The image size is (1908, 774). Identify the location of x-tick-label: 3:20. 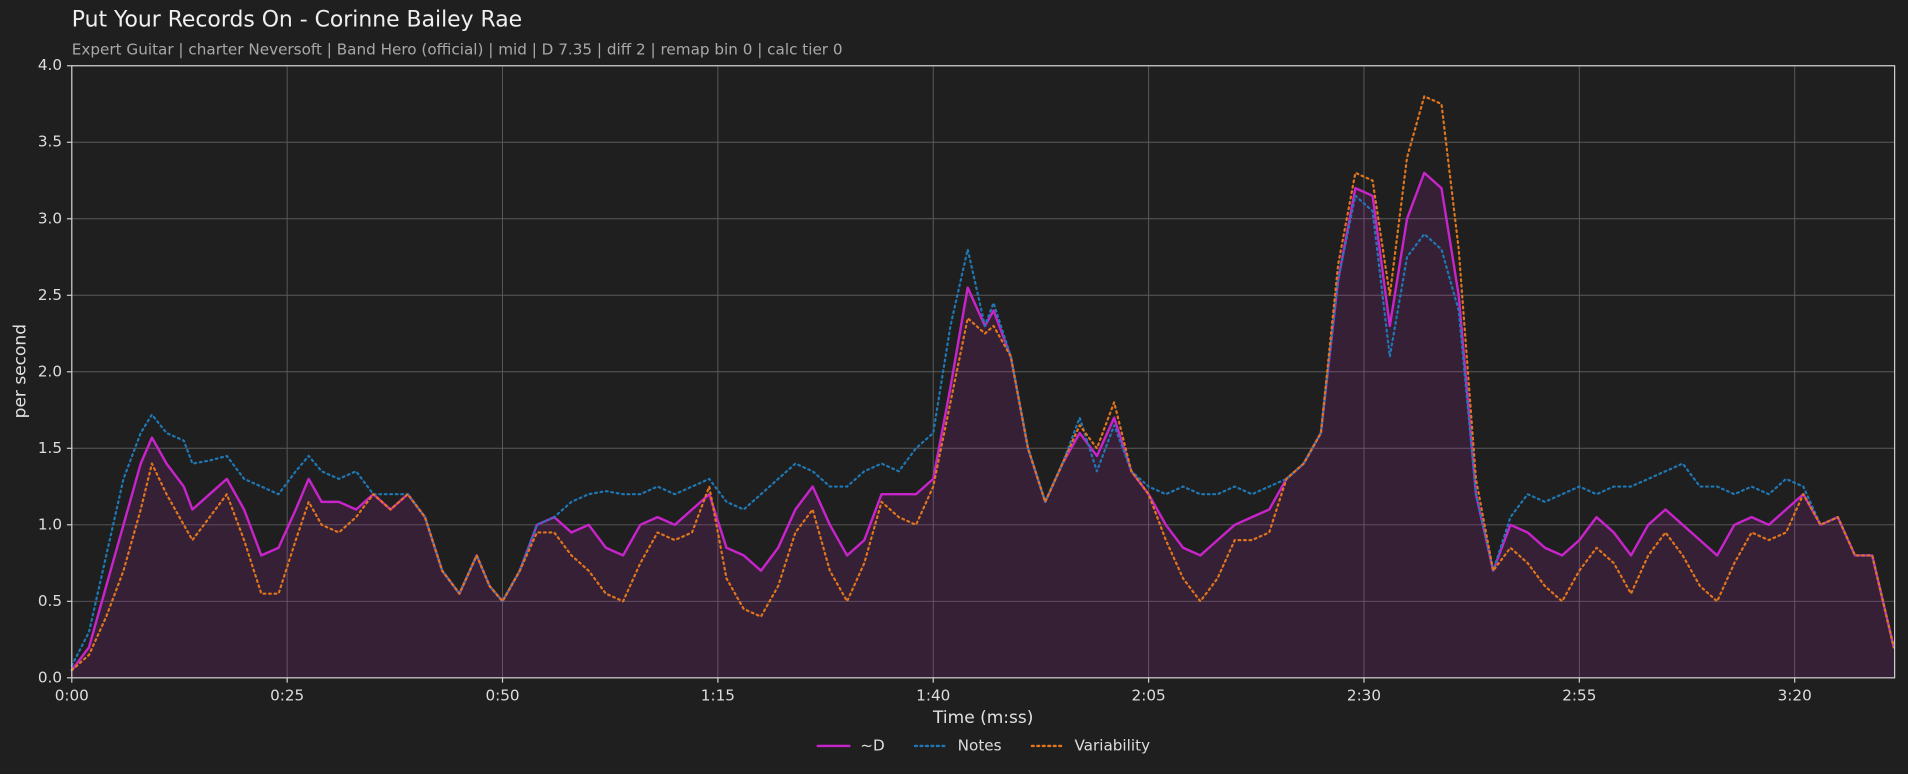
(1795, 696).